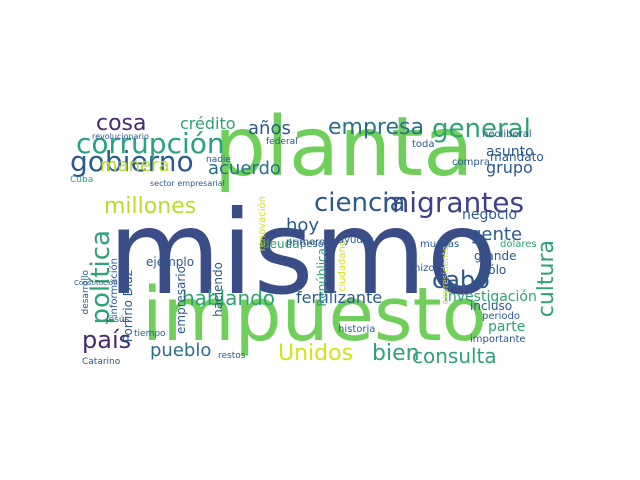 This screenshot has height=480, width=640. Describe the element at coordinates (181, 350) in the screenshot. I see `word-28: pueblo` at that location.